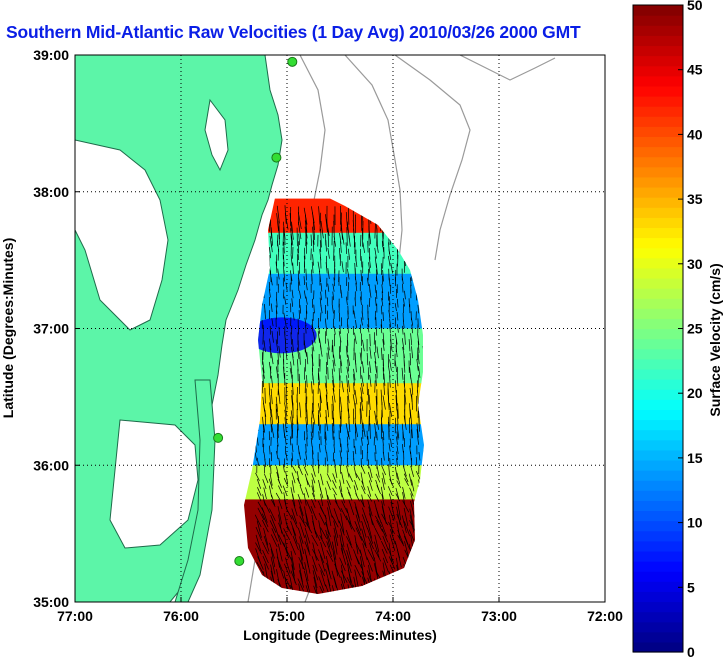 The height and width of the screenshot is (659, 724). What do you see at coordinates (334, 482) in the screenshot?
I see `velocity-band` at bounding box center [334, 482].